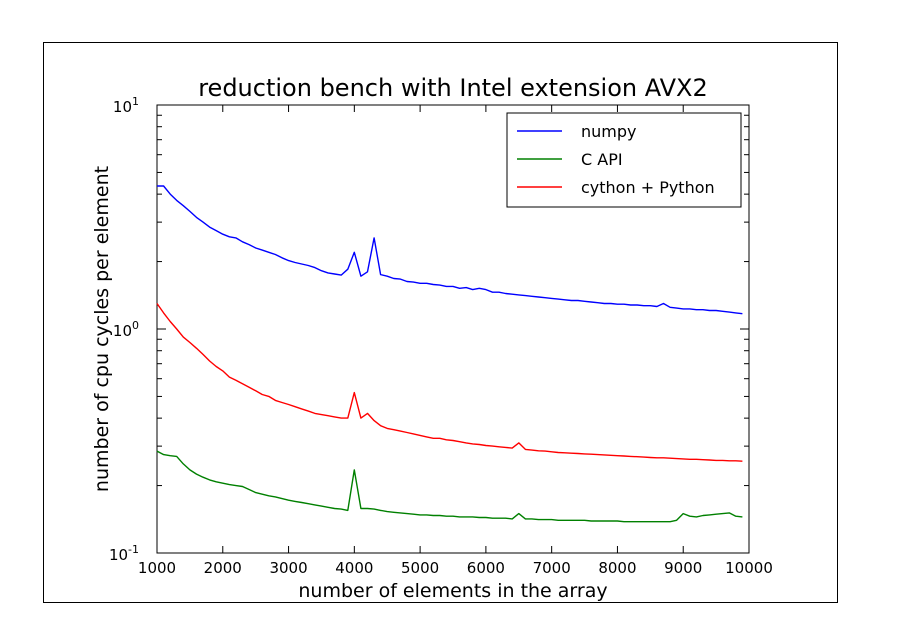 The height and width of the screenshot is (640, 906). Describe the element at coordinates (452, 591) in the screenshot. I see `x-axis-label: number of elements in the array` at that location.